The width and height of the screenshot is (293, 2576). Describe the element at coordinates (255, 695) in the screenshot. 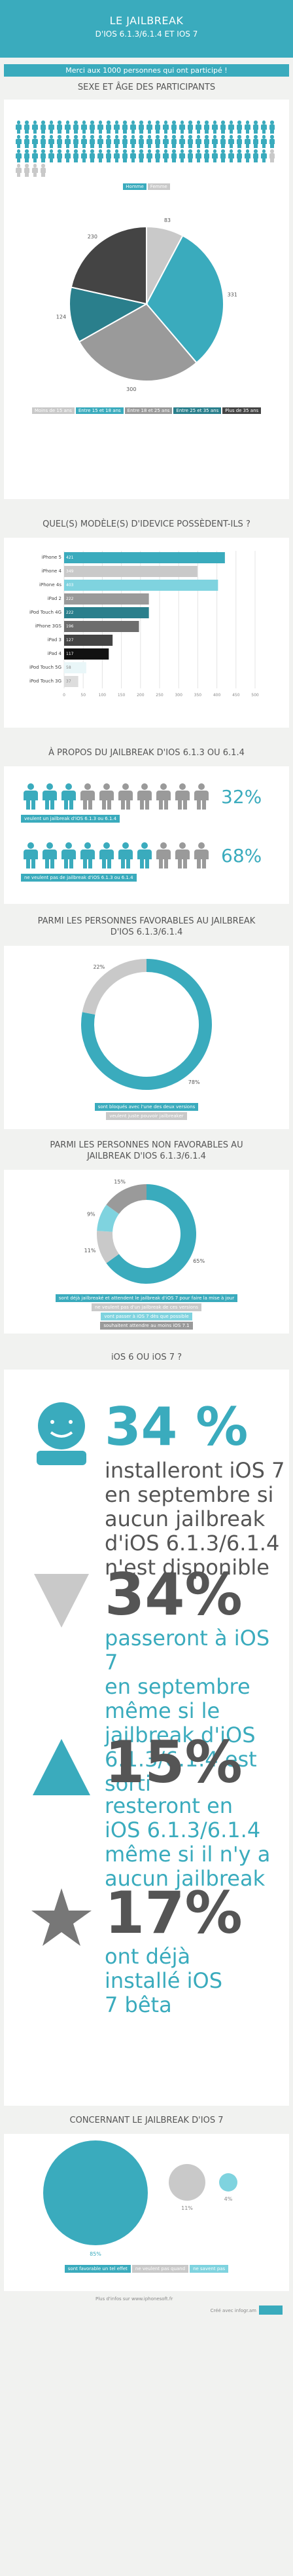

I see `x-tick-label: 500` at that location.